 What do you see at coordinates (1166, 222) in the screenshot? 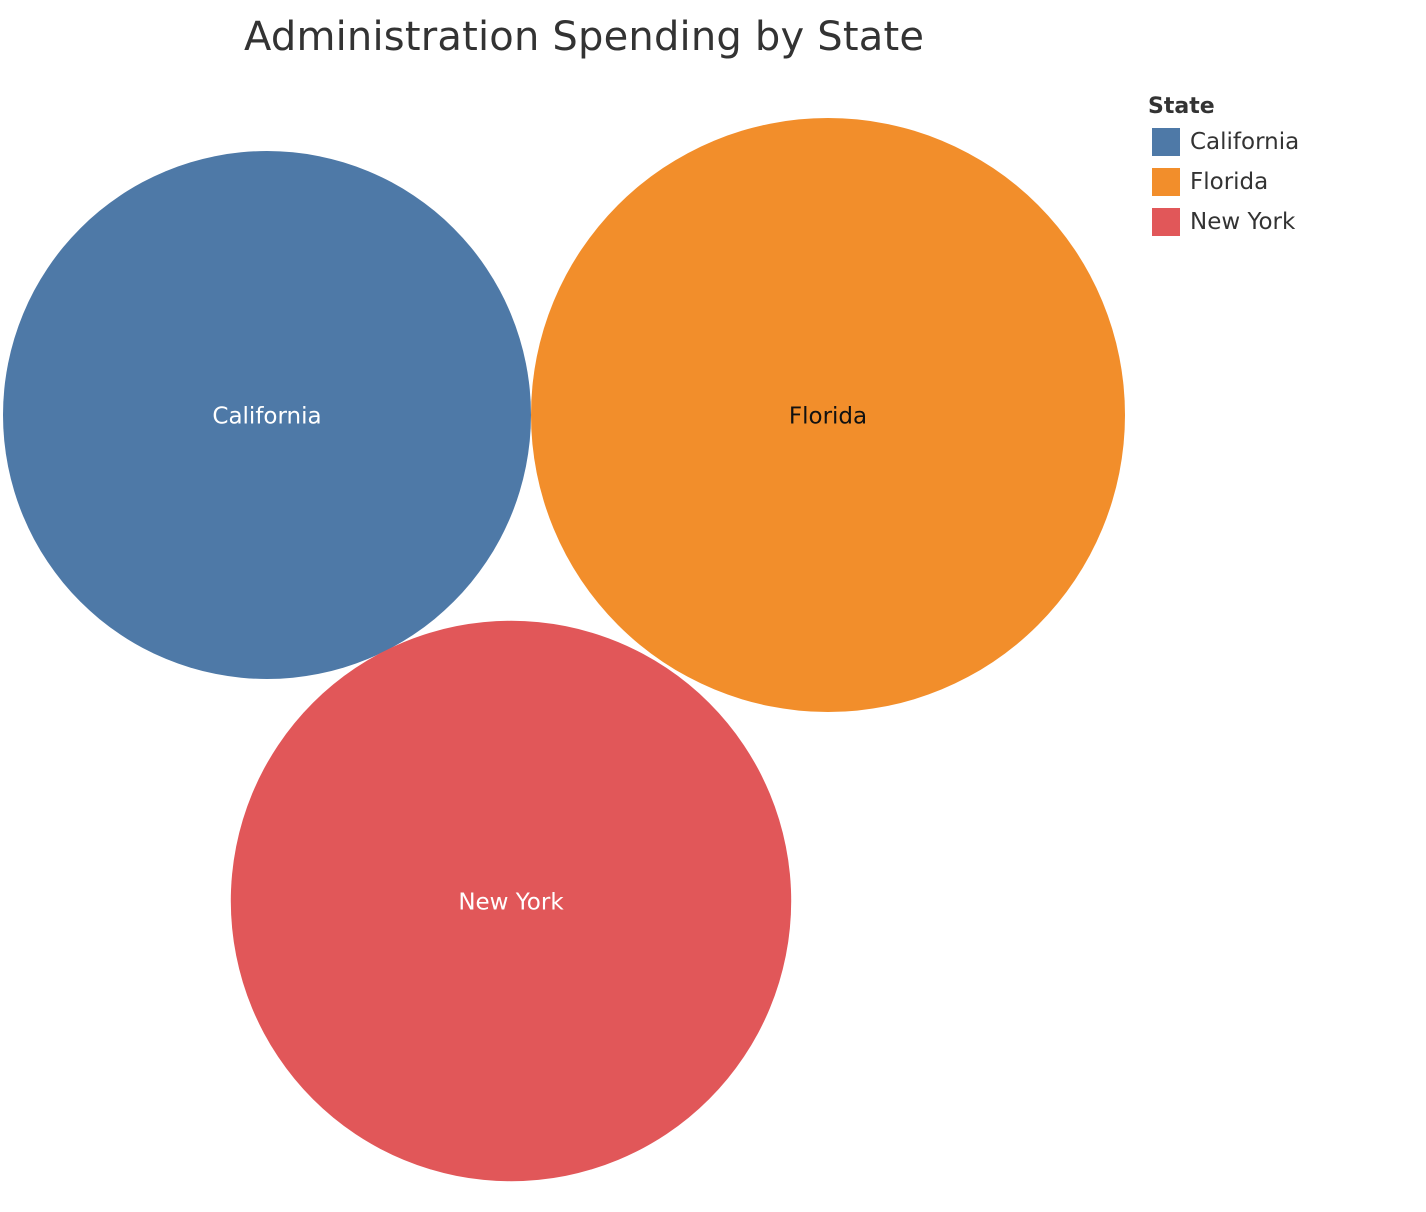
I see `legend-swatch-new-york` at bounding box center [1166, 222].